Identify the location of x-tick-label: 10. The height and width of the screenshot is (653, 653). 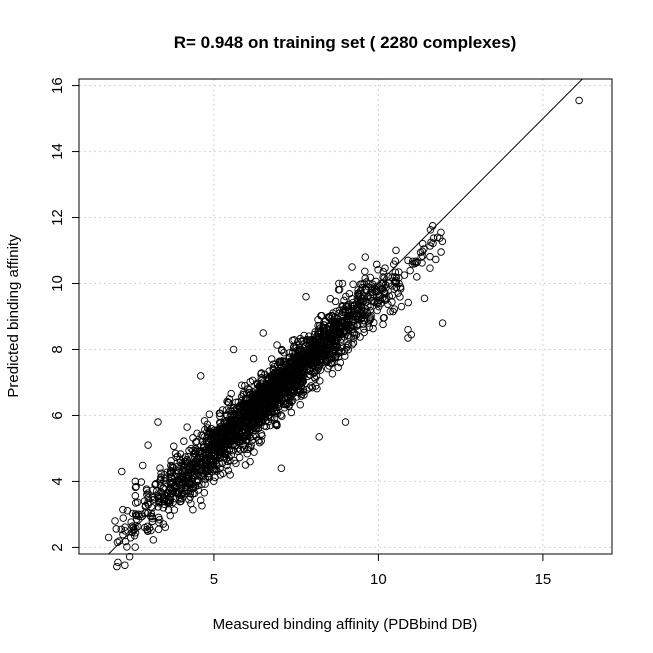
(378, 579).